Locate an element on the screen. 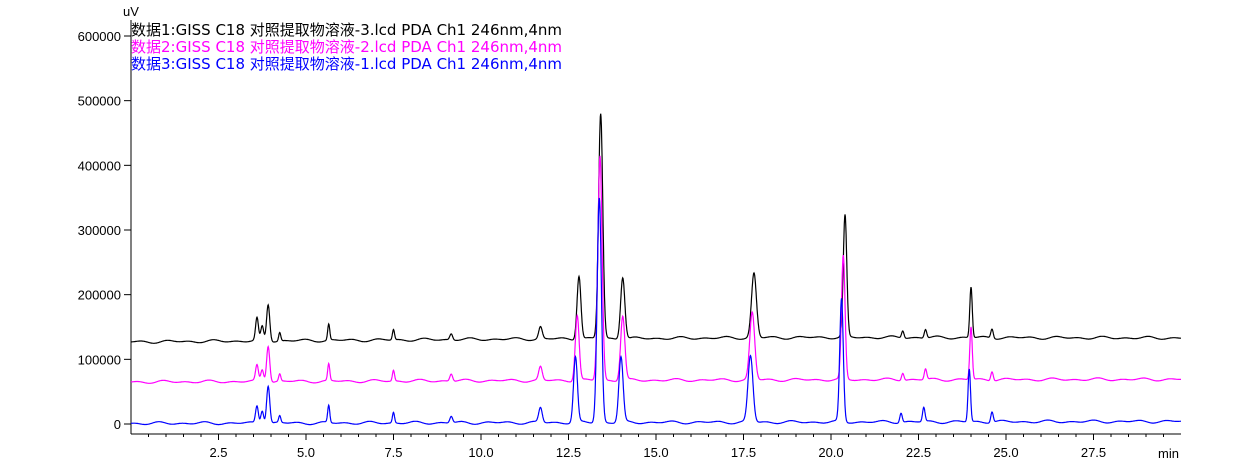  y-ticks: 0 100000 200000 300000 400000 500000 600000 is located at coordinates (104, 230).